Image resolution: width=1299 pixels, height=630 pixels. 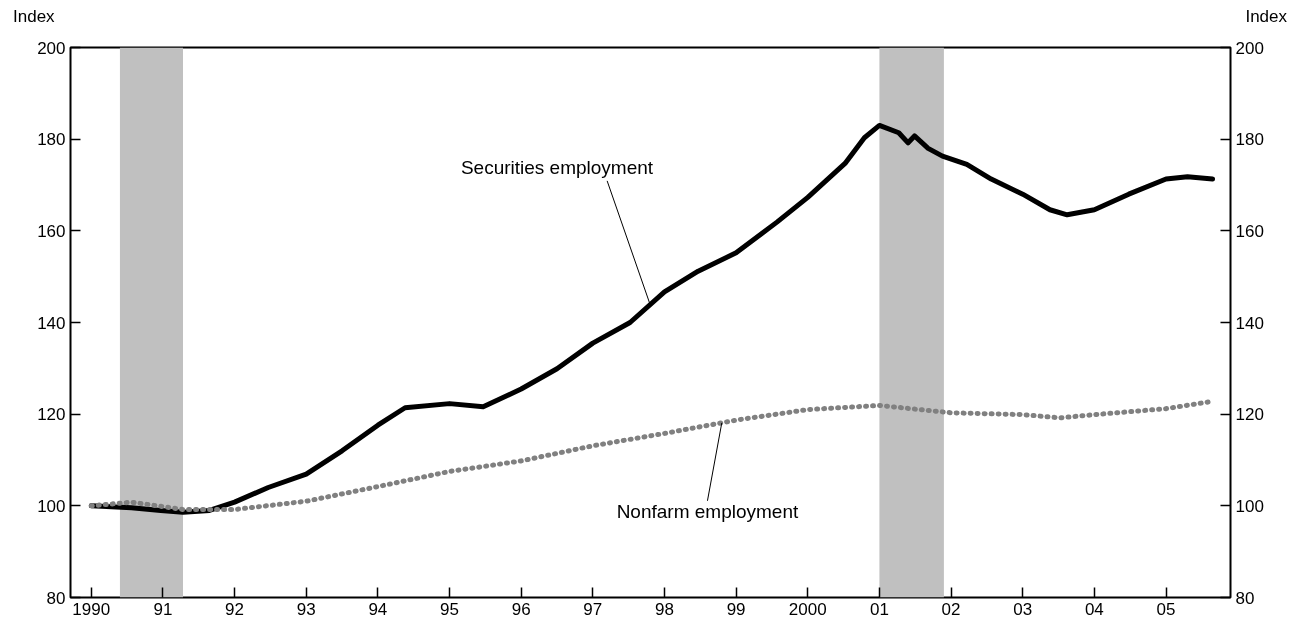 I want to click on x-tick-label: 01, so click(x=879, y=609).